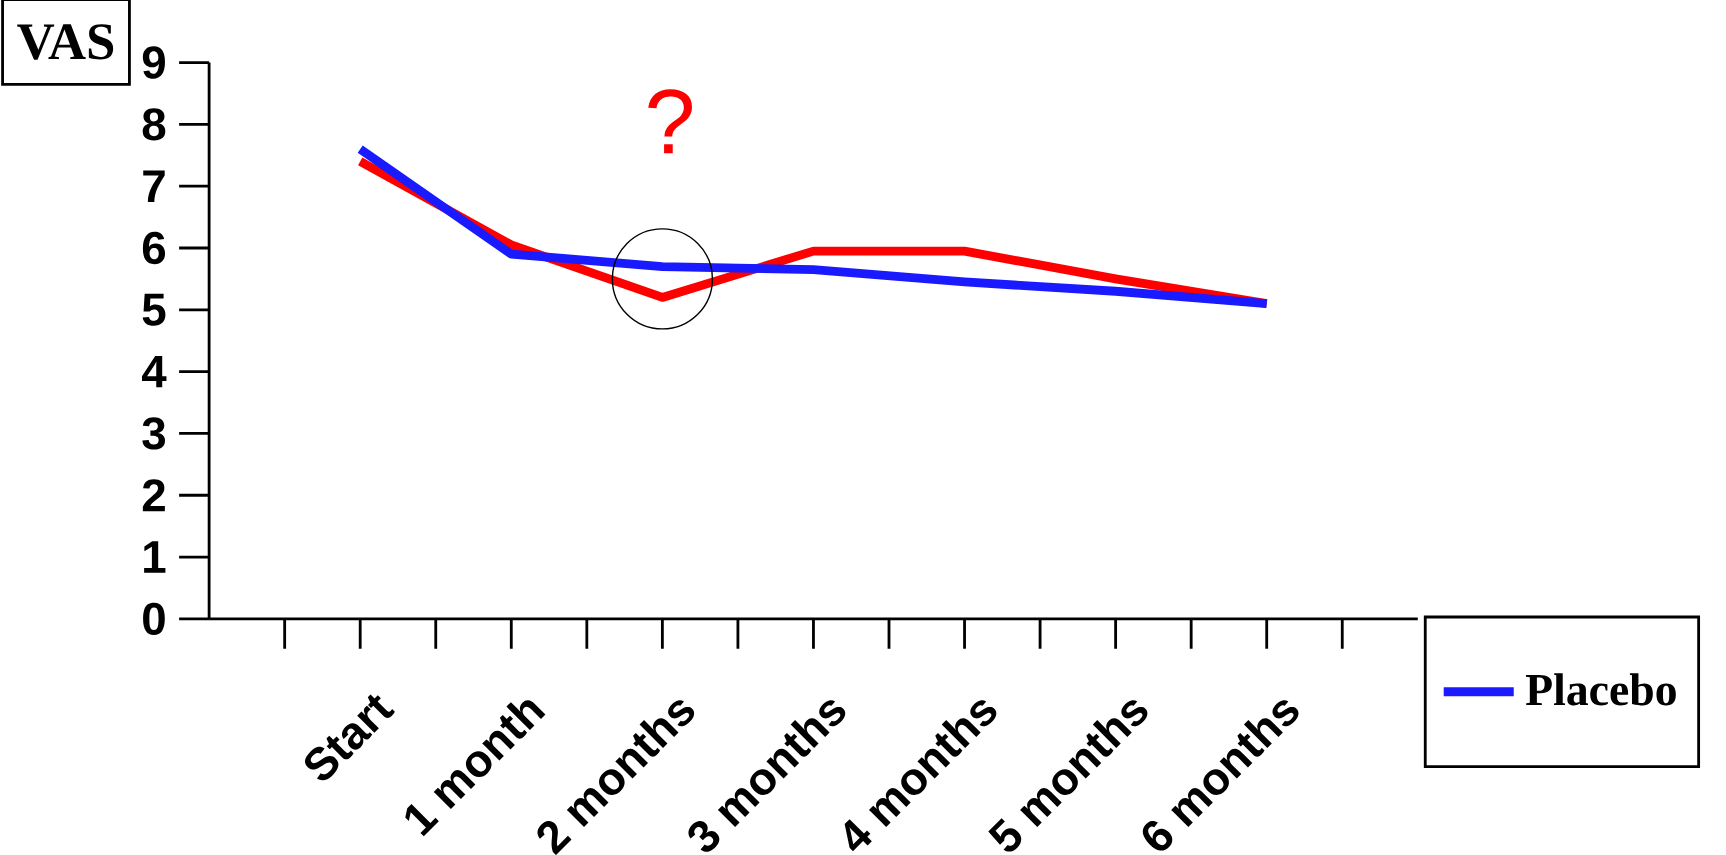  I want to click on y-tick-label: 0, so click(154, 619).